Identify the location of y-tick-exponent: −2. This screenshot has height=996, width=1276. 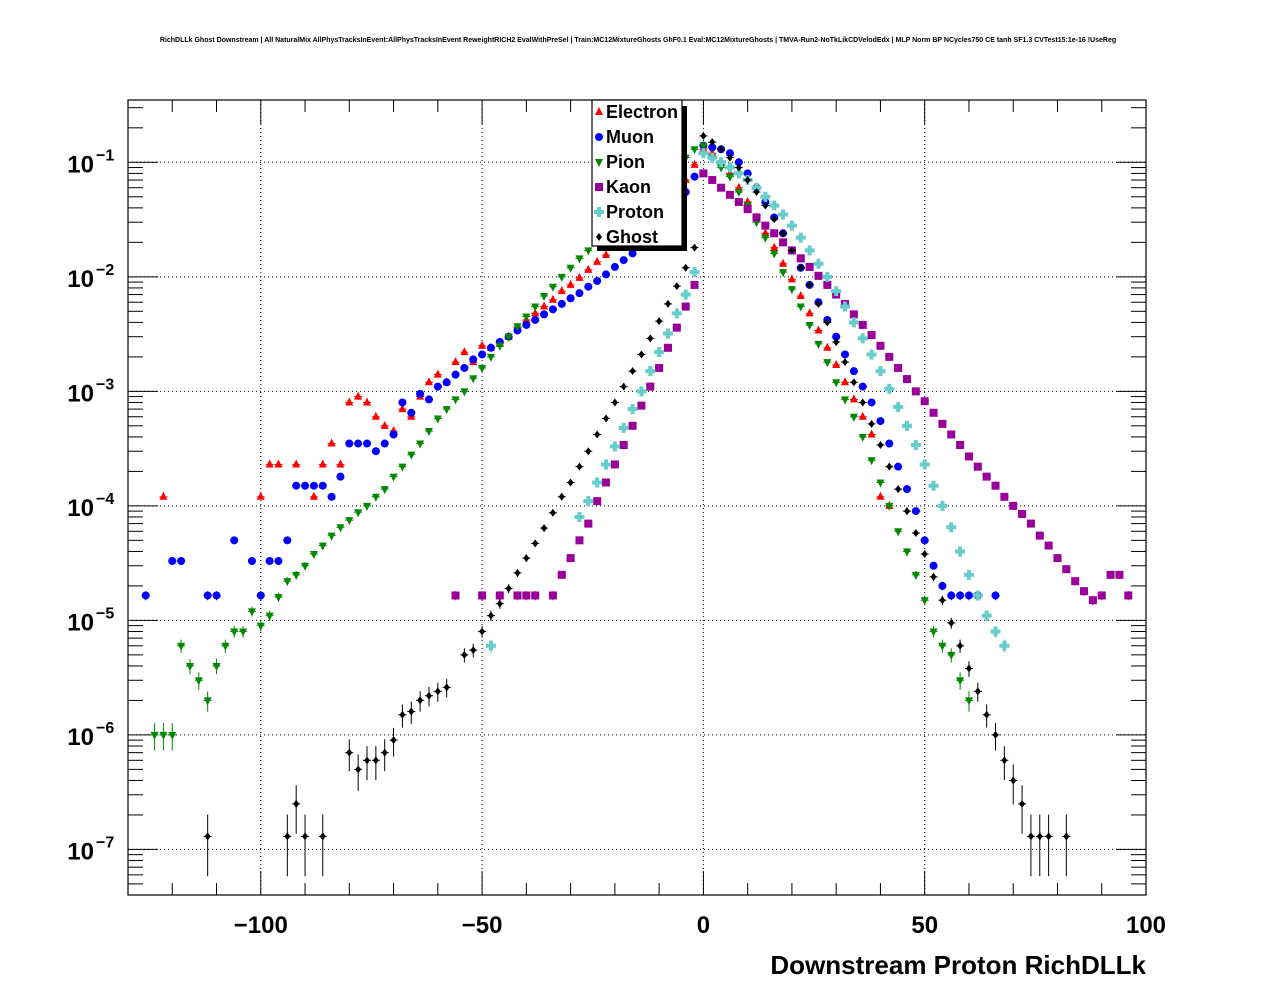
(105, 270).